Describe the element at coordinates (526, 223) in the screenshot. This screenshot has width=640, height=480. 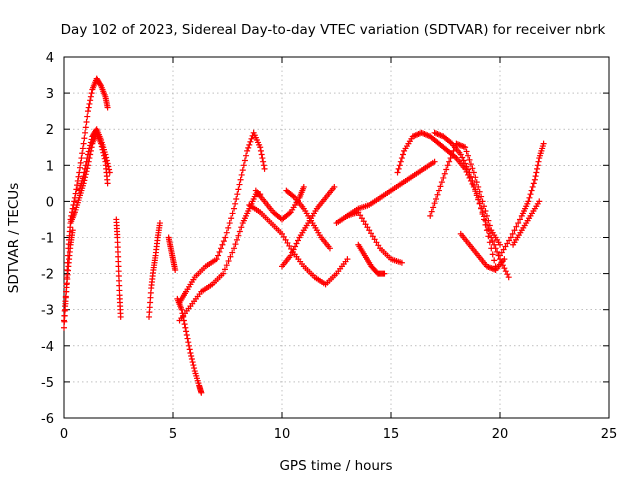
I see `series-track-w` at that location.